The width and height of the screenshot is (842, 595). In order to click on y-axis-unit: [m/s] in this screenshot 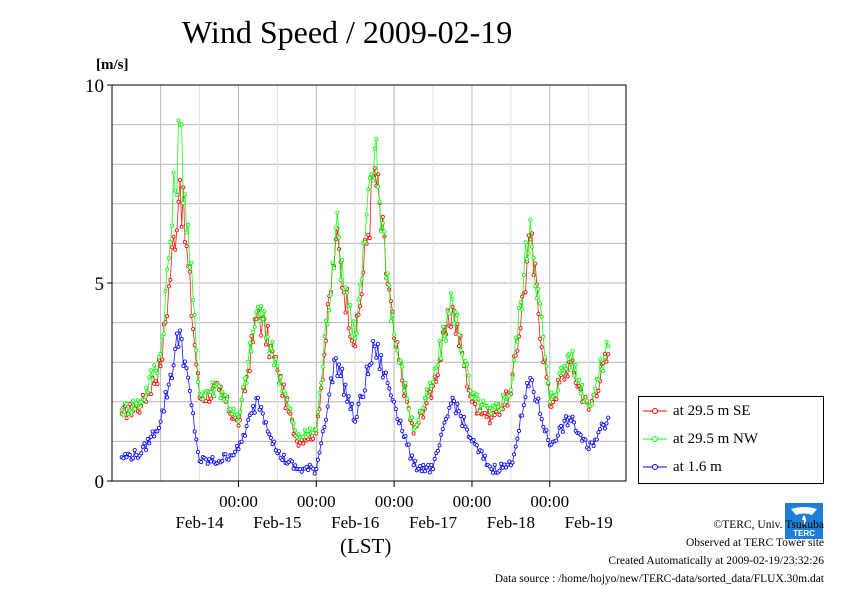, I will do `click(112, 65)`.